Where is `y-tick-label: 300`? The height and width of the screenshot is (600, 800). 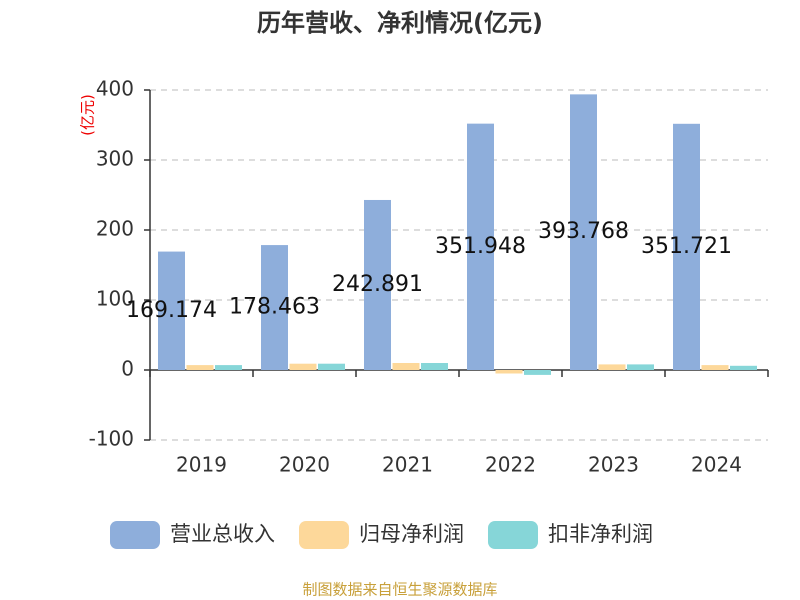
y-tick-label: 300 is located at coordinates (115, 159).